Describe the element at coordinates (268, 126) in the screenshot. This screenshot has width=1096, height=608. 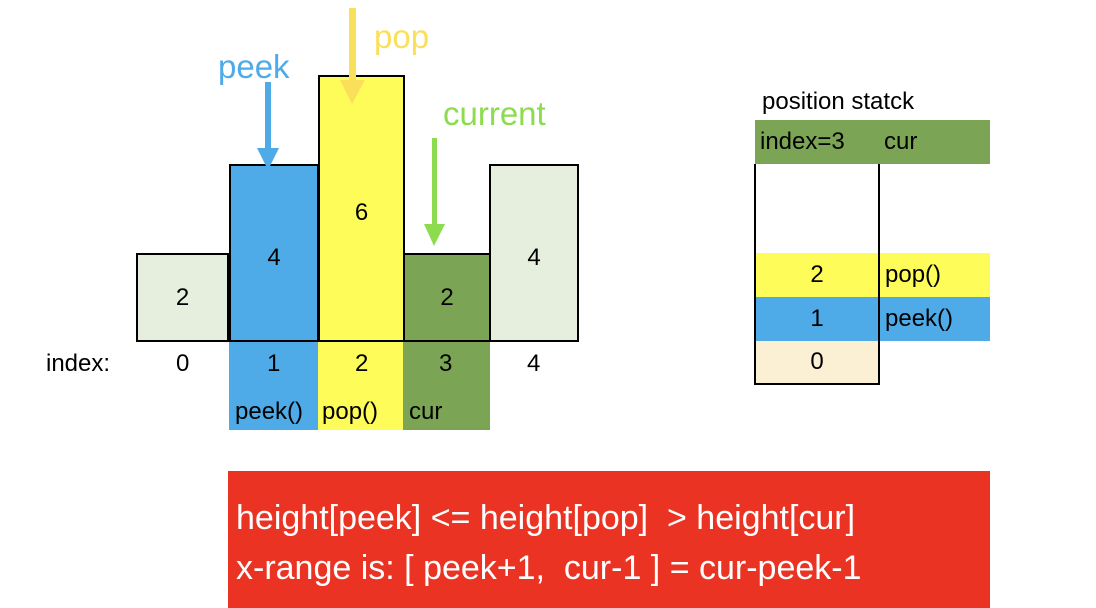
I see `peek-arrow-icon` at that location.